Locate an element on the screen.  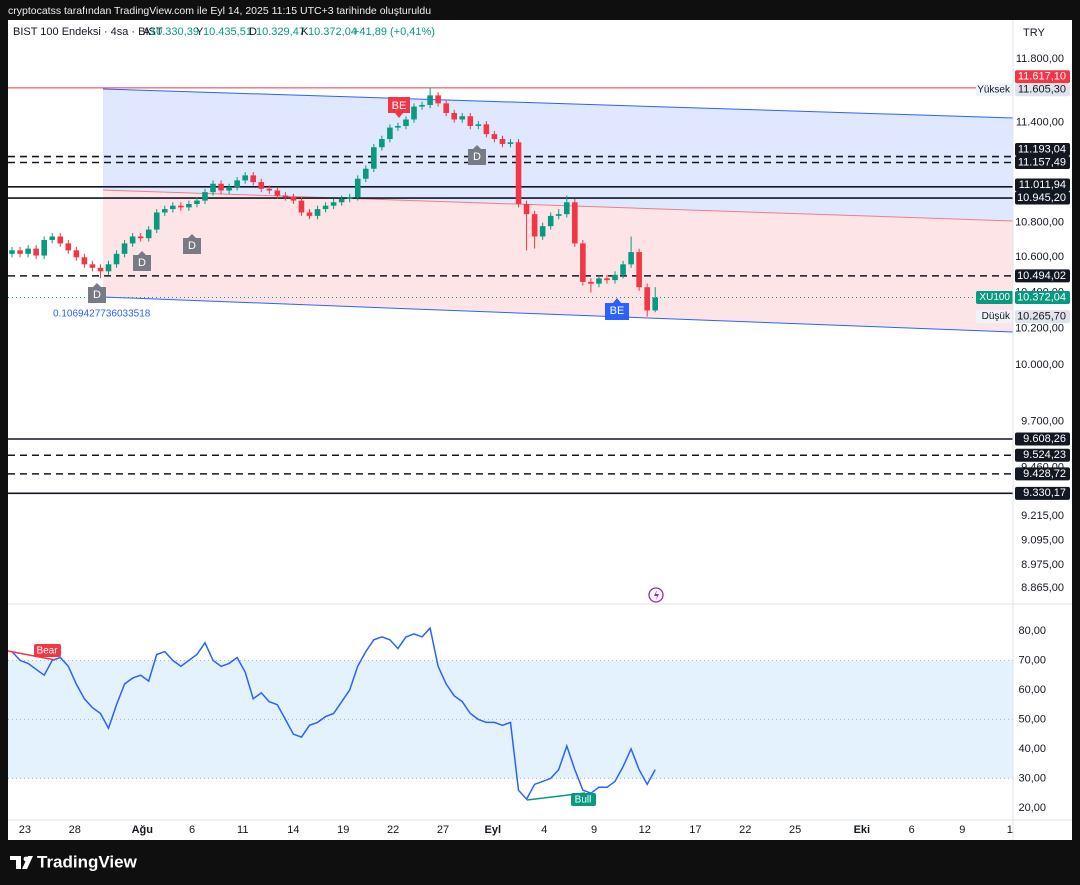
ohlc-key: A is located at coordinates (147, 32).